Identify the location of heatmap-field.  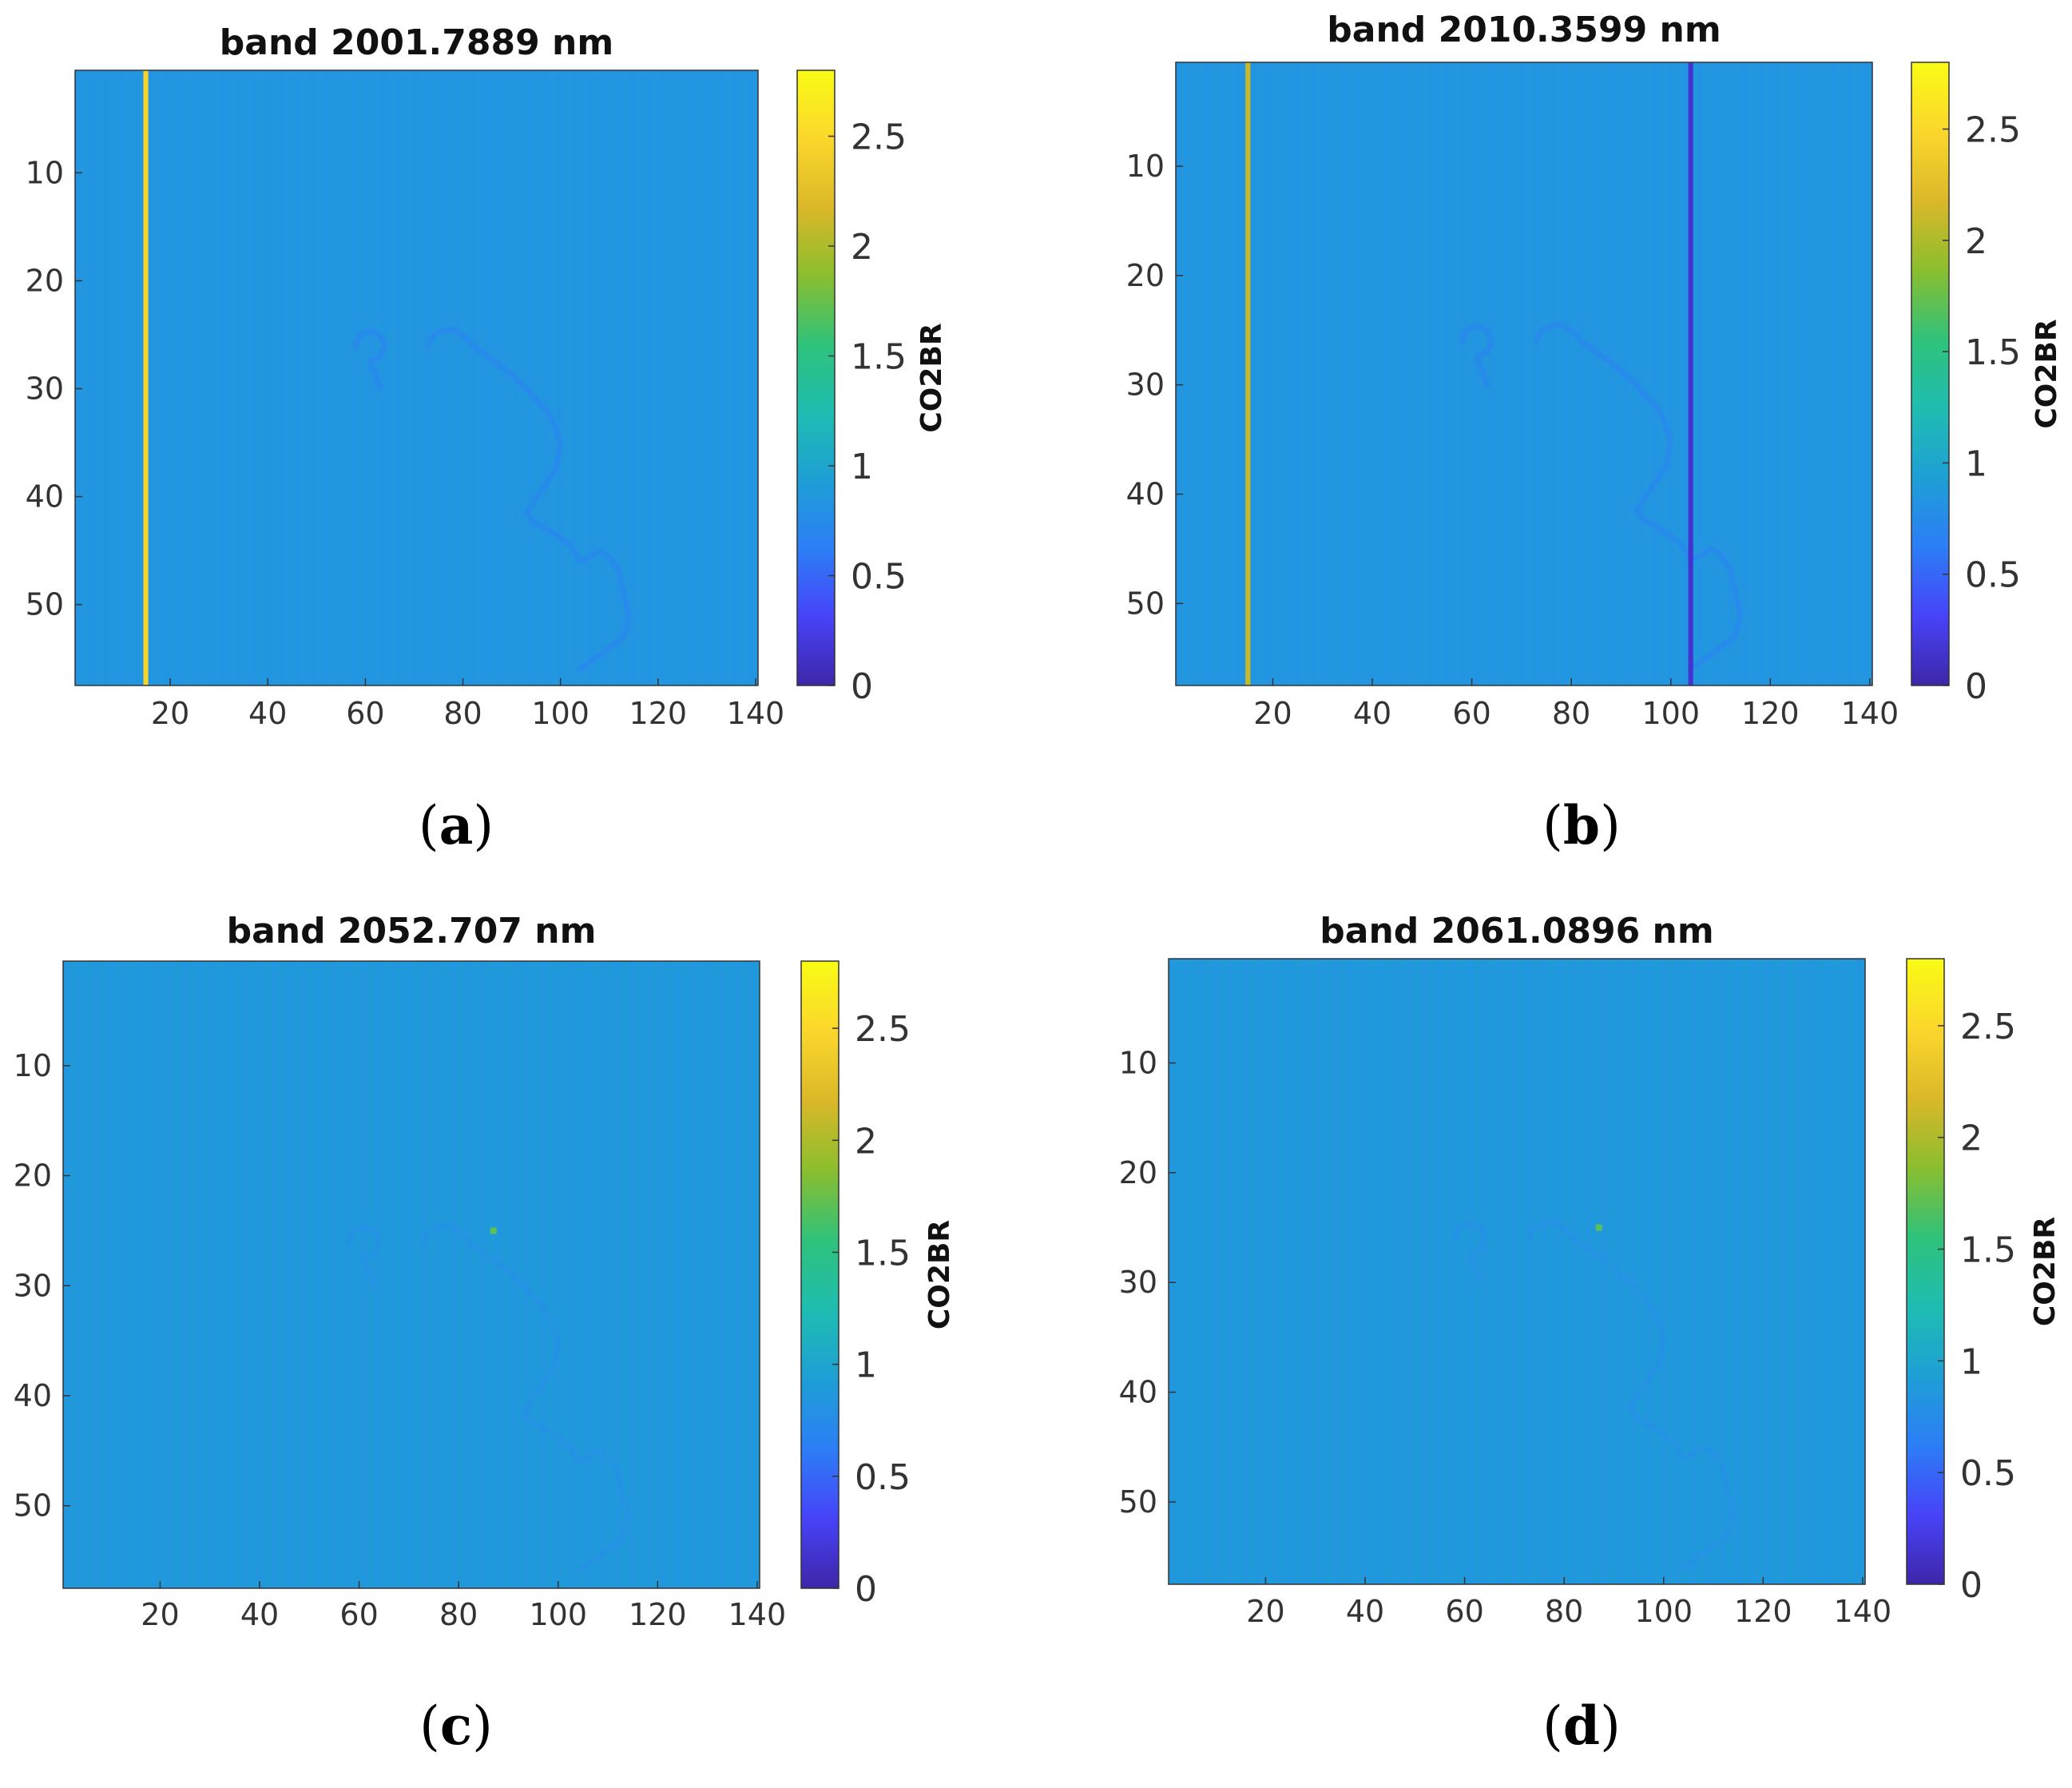
(416, 377).